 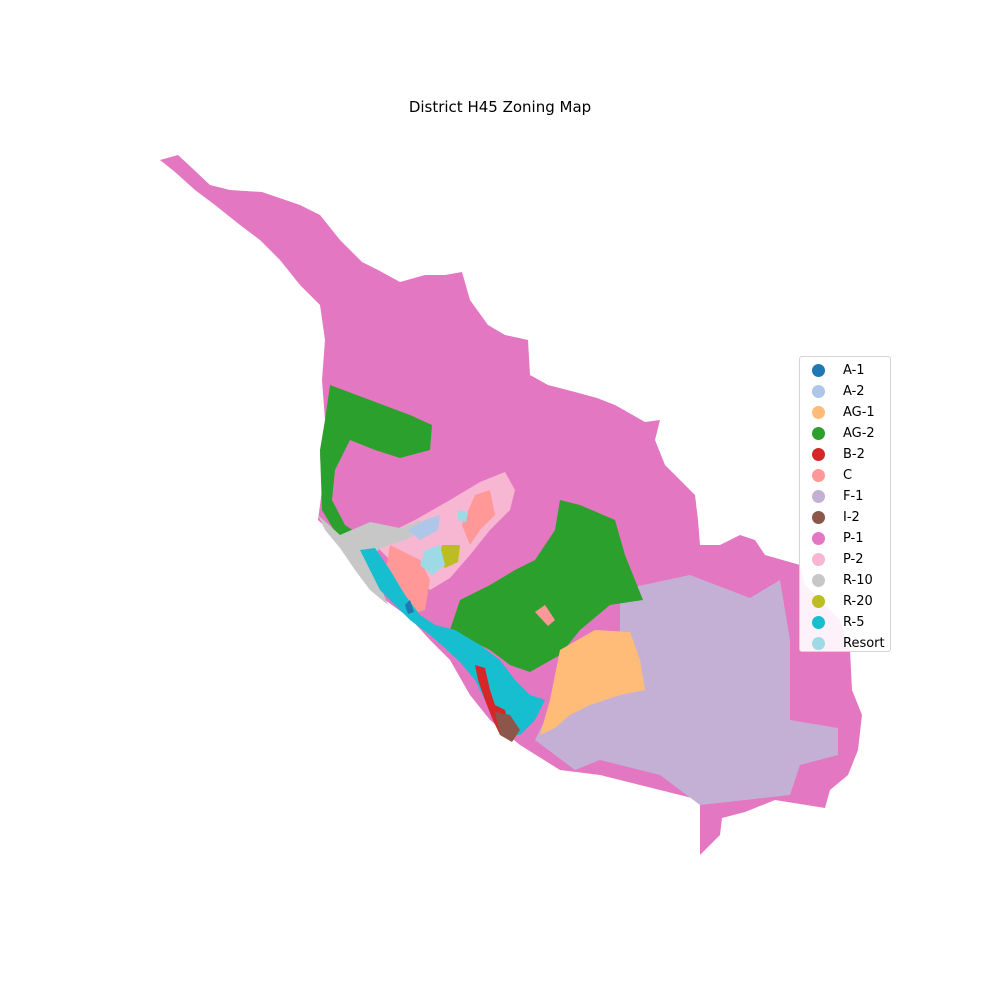 I want to click on legend-label: A-2, so click(x=854, y=391).